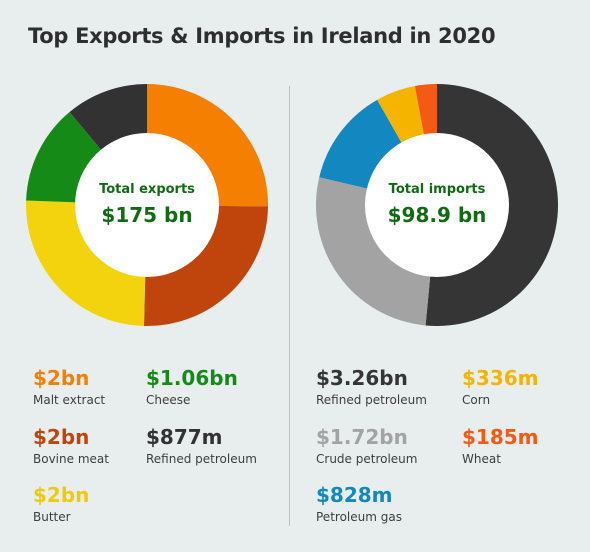 The width and height of the screenshot is (590, 552). What do you see at coordinates (146, 215) in the screenshot?
I see `exports-center-value: $175 bn` at bounding box center [146, 215].